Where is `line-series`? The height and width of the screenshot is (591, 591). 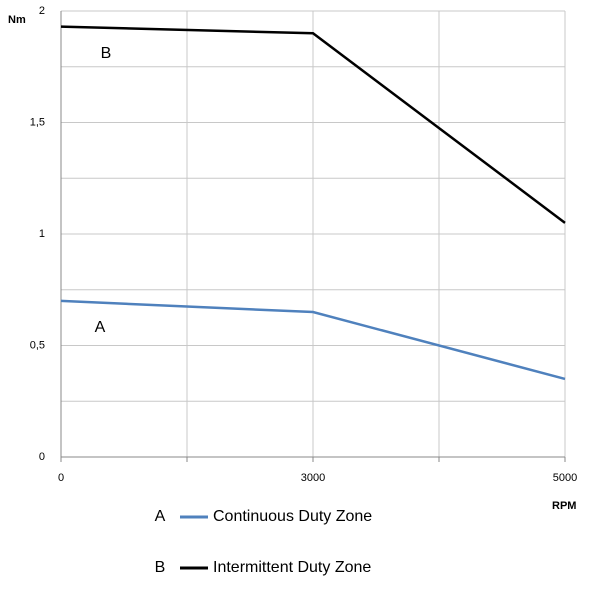 line-series is located at coordinates (313, 340).